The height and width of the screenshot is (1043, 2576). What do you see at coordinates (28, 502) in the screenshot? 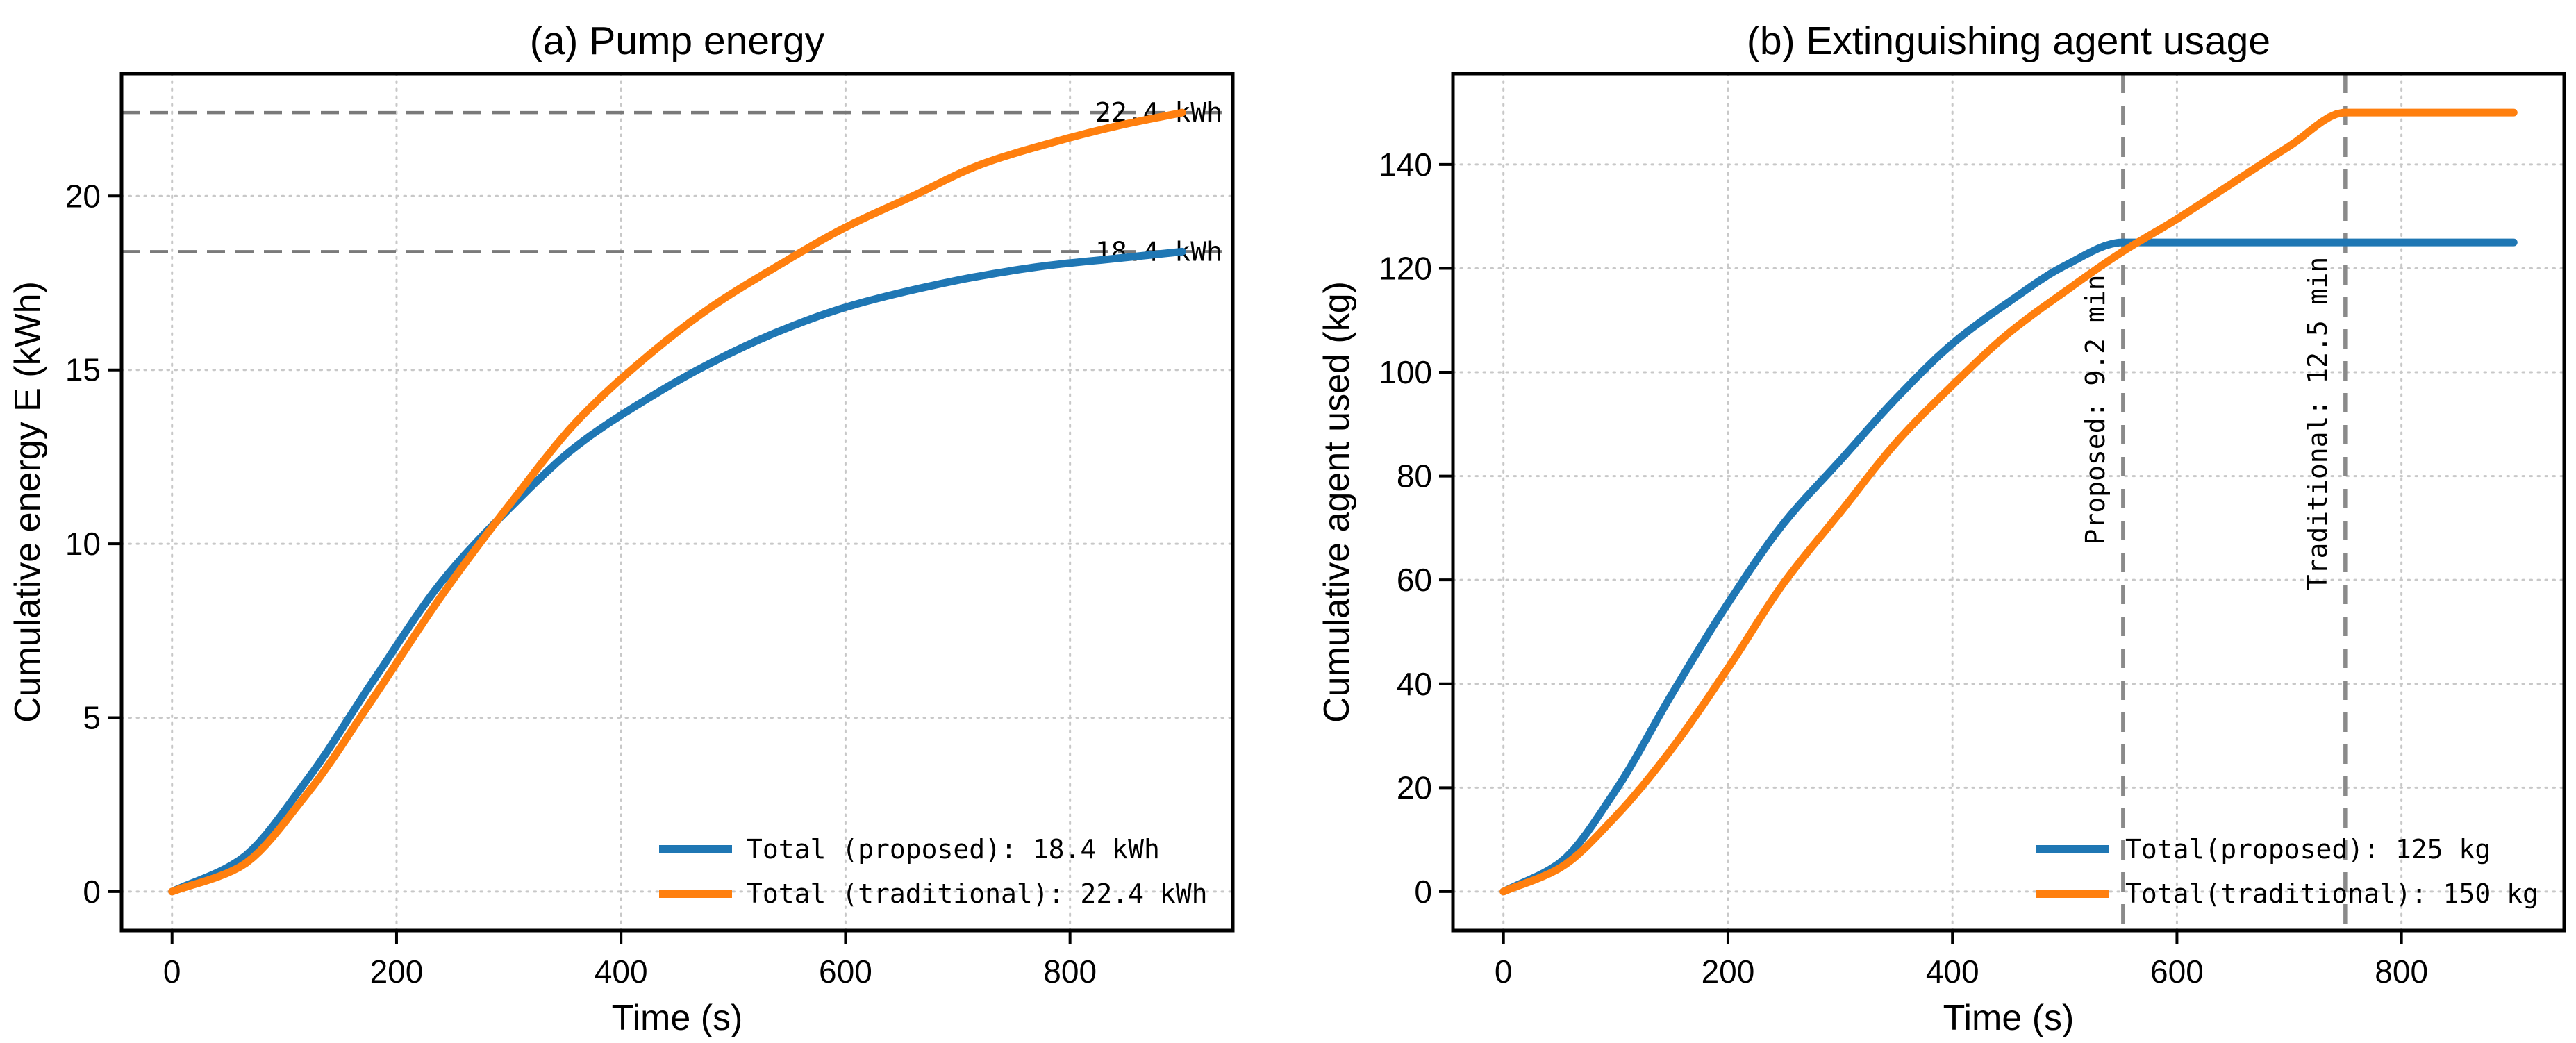
I see `y-axis-label-pump-energy: Cumulative energy E (kWh)` at bounding box center [28, 502].